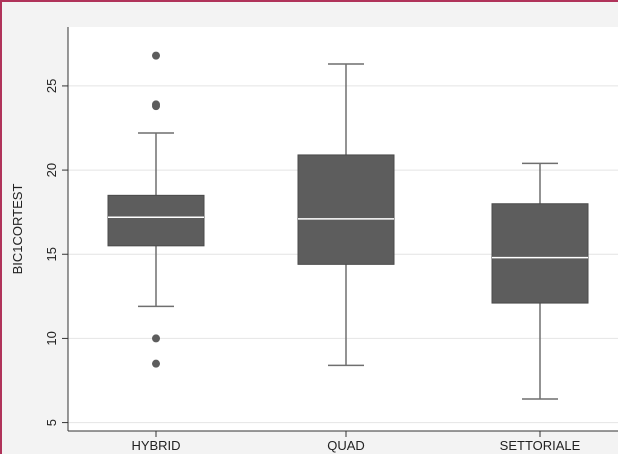 This screenshot has height=454, width=618. Describe the element at coordinates (51, 86) in the screenshot. I see `y-tick-label: 25` at that location.